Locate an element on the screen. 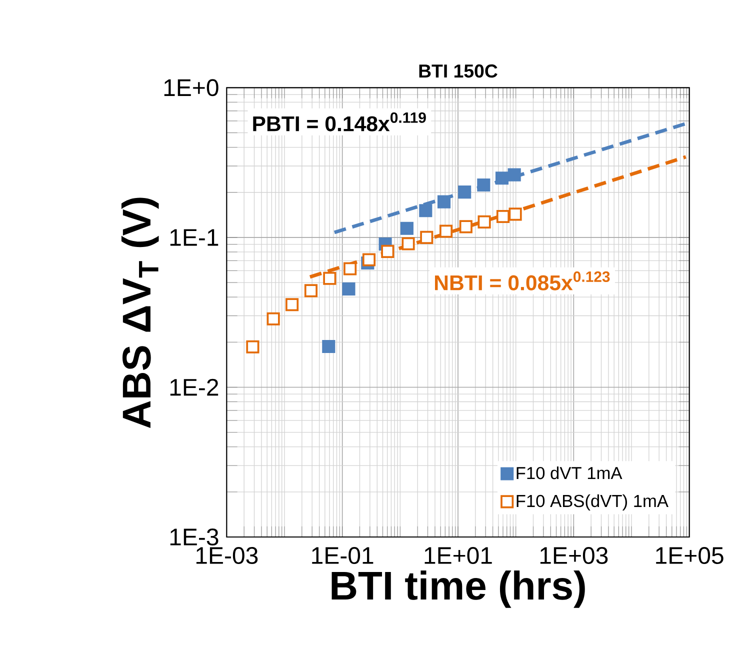  y-tick-label: 1E-3 is located at coordinates (194, 537).